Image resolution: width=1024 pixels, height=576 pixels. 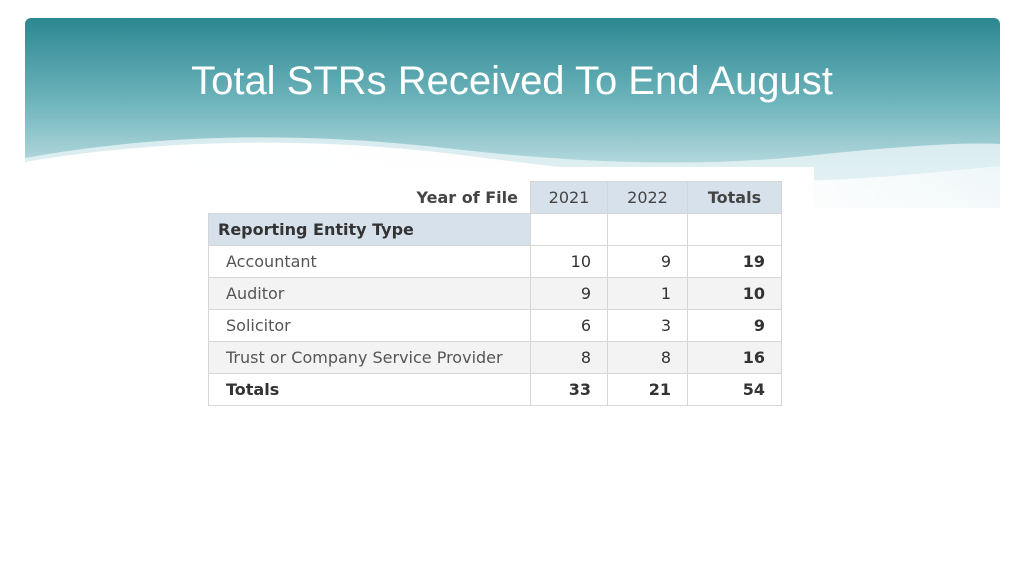 I want to click on cell-2021: 8, so click(x=569, y=357).